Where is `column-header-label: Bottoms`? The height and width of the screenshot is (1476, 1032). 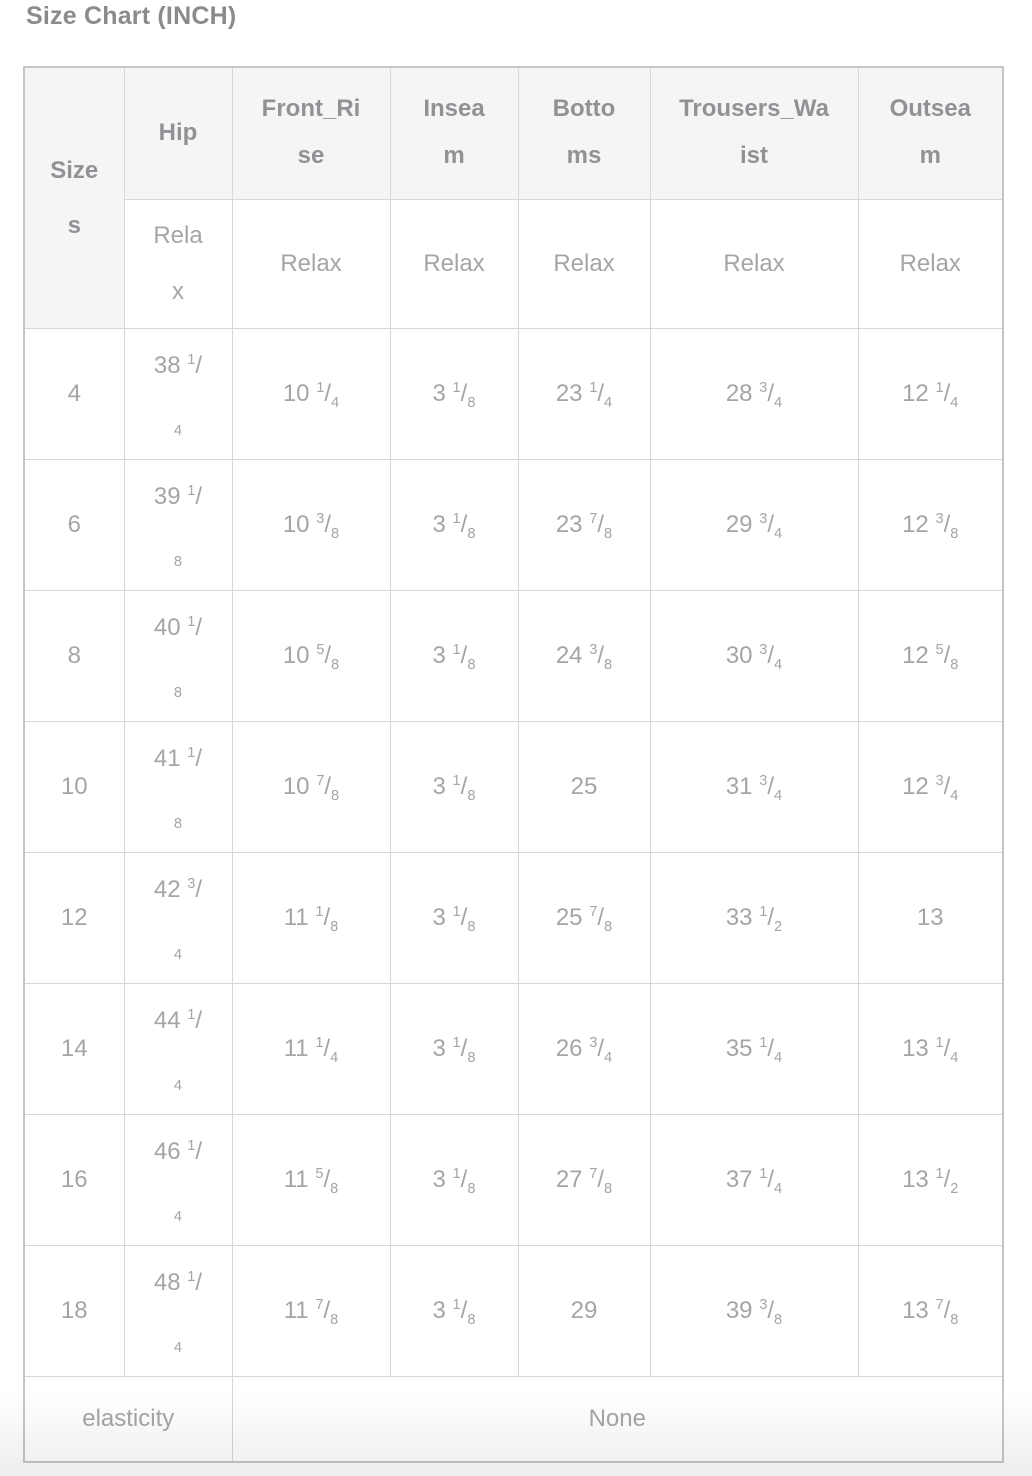
column-header-label: Bottoms is located at coordinates (584, 132).